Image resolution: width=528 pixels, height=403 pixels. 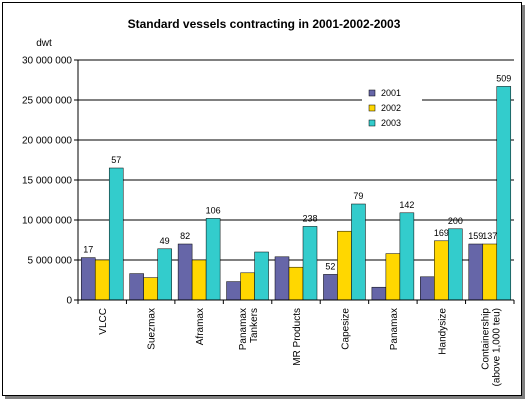 I want to click on data-label: 82, so click(x=185, y=236).